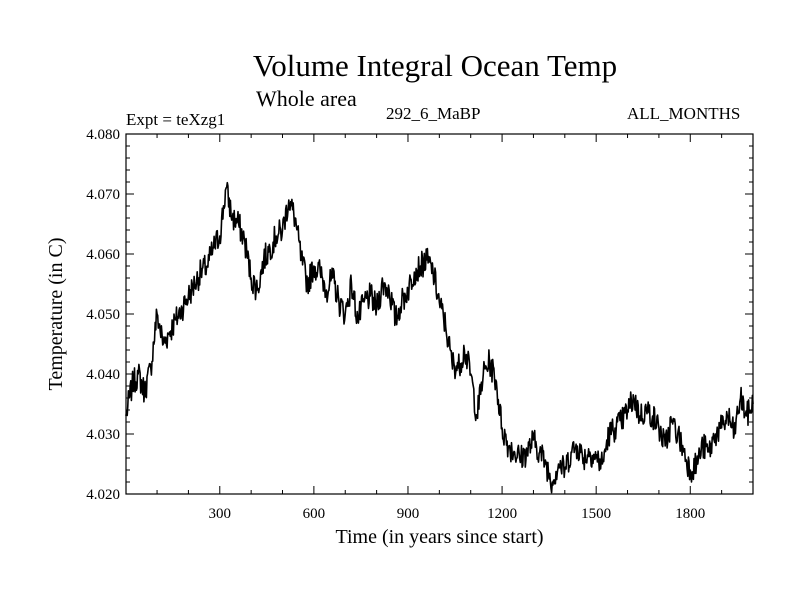 The image size is (800, 600). What do you see at coordinates (502, 514) in the screenshot?
I see `x-tick-label: 1200` at bounding box center [502, 514].